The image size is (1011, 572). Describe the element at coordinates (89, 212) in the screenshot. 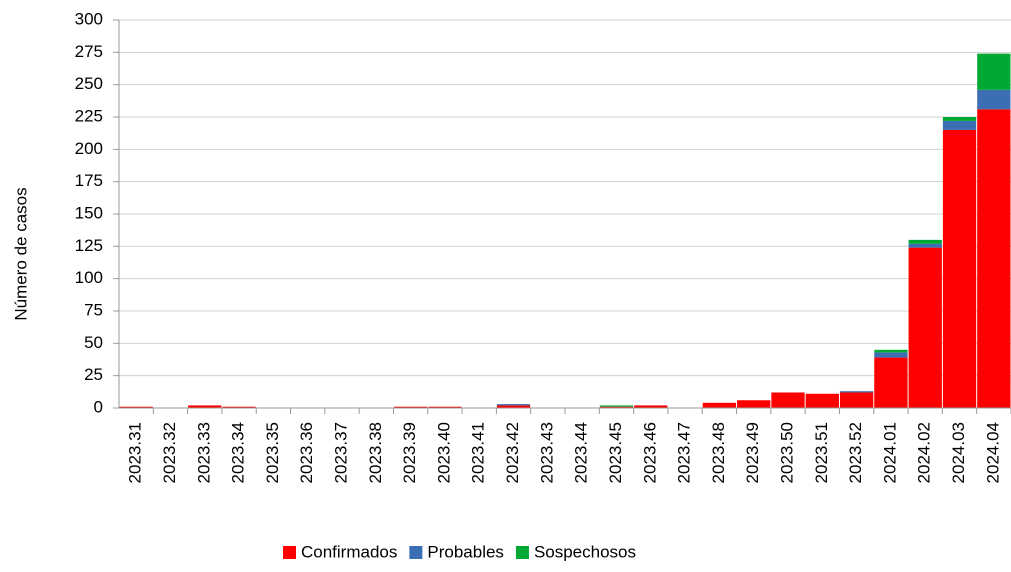

I see `y-tick-label: 150` at that location.